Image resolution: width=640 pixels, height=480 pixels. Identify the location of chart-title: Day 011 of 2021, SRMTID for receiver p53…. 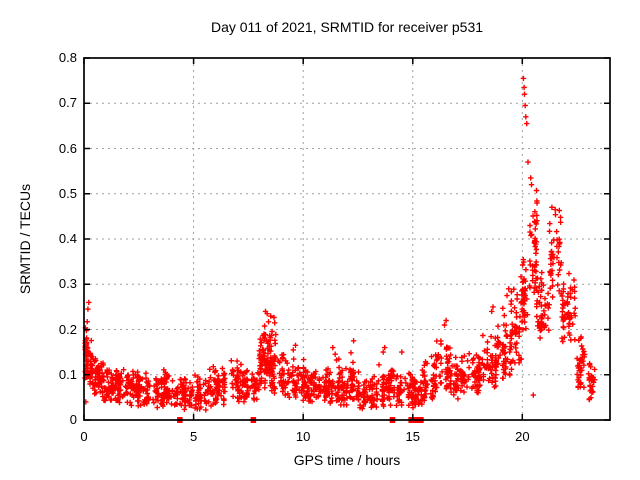
(347, 27).